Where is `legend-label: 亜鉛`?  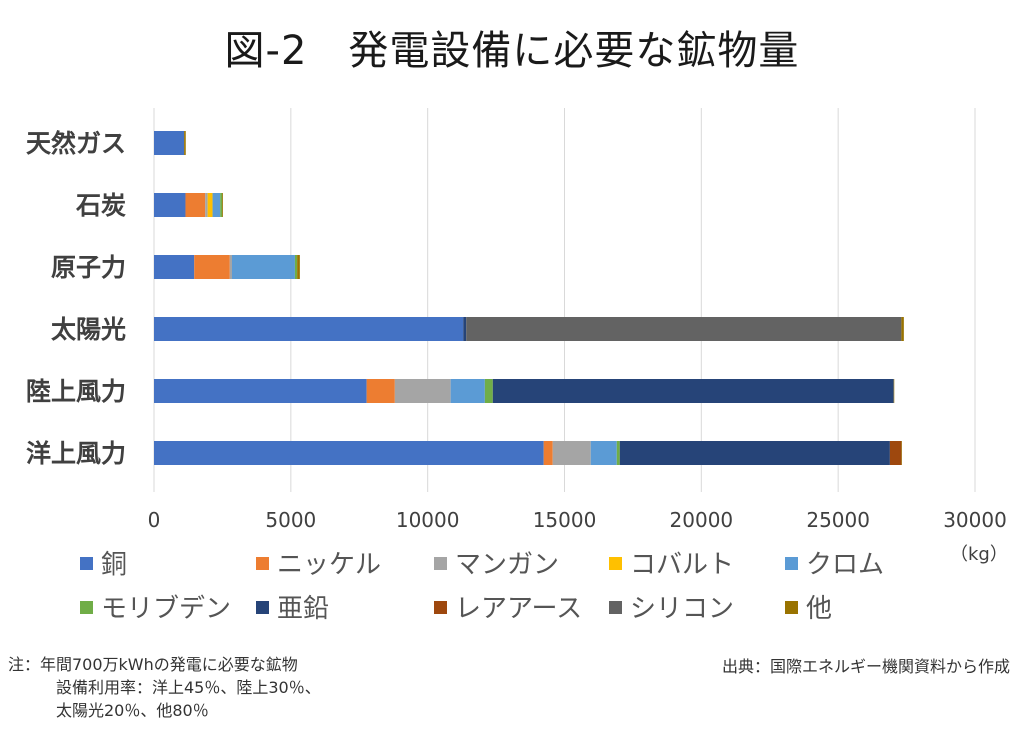 legend-label: 亜鉛 is located at coordinates (303, 609).